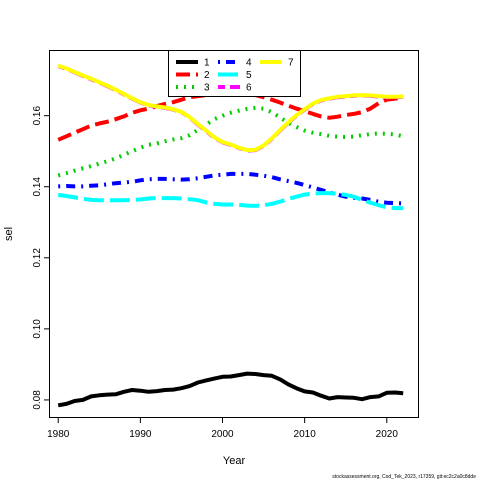 The width and height of the screenshot is (480, 480). Describe the element at coordinates (222, 428) in the screenshot. I see `x-axis: 1980 1990 2000 2010 2020` at that location.